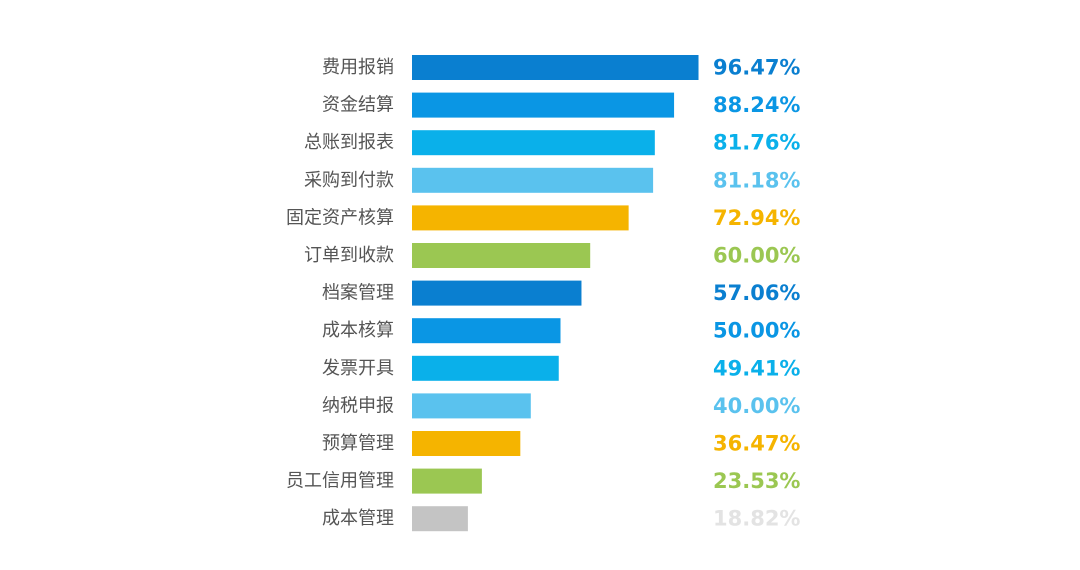  Describe the element at coordinates (349, 255) in the screenshot. I see `category-label: 订单到收款` at that location.